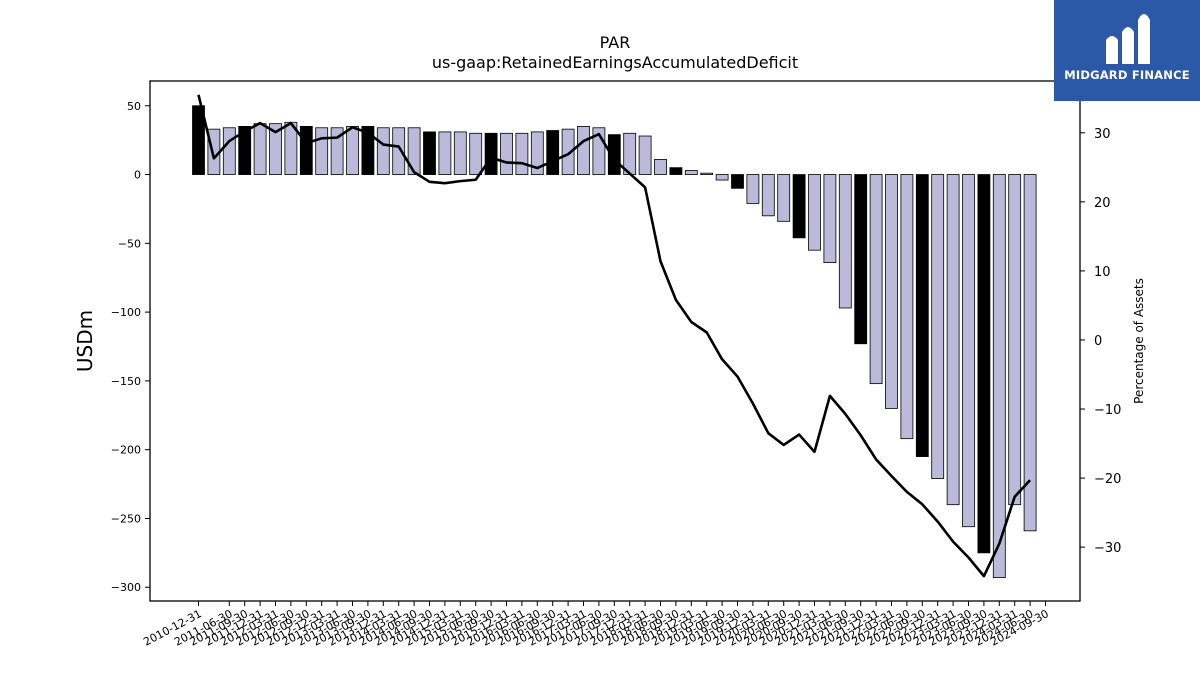 The width and height of the screenshot is (1200, 675). What do you see at coordinates (1107, 479) in the screenshot?
I see `y2-tick-label: −20` at bounding box center [1107, 479].